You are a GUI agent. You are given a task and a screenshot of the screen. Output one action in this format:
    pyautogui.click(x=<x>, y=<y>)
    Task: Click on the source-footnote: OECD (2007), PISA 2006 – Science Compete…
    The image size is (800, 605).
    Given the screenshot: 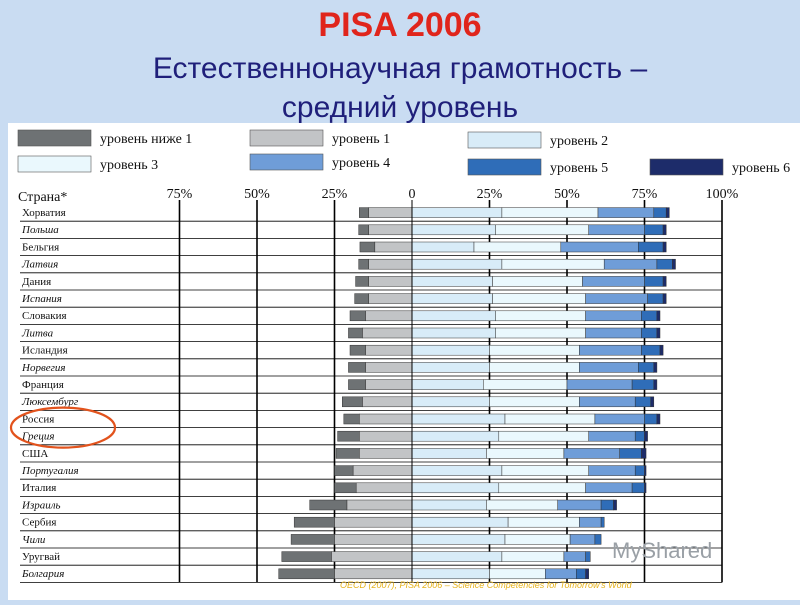 What is the action you would take?
    pyautogui.click(x=486, y=585)
    